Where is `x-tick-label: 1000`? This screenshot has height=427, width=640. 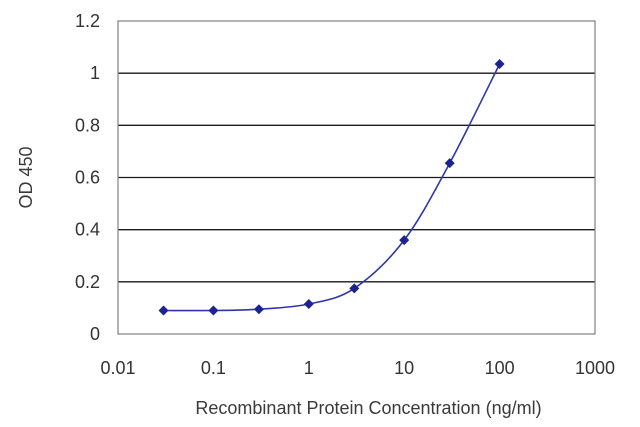 x-tick-label: 1000 is located at coordinates (595, 368).